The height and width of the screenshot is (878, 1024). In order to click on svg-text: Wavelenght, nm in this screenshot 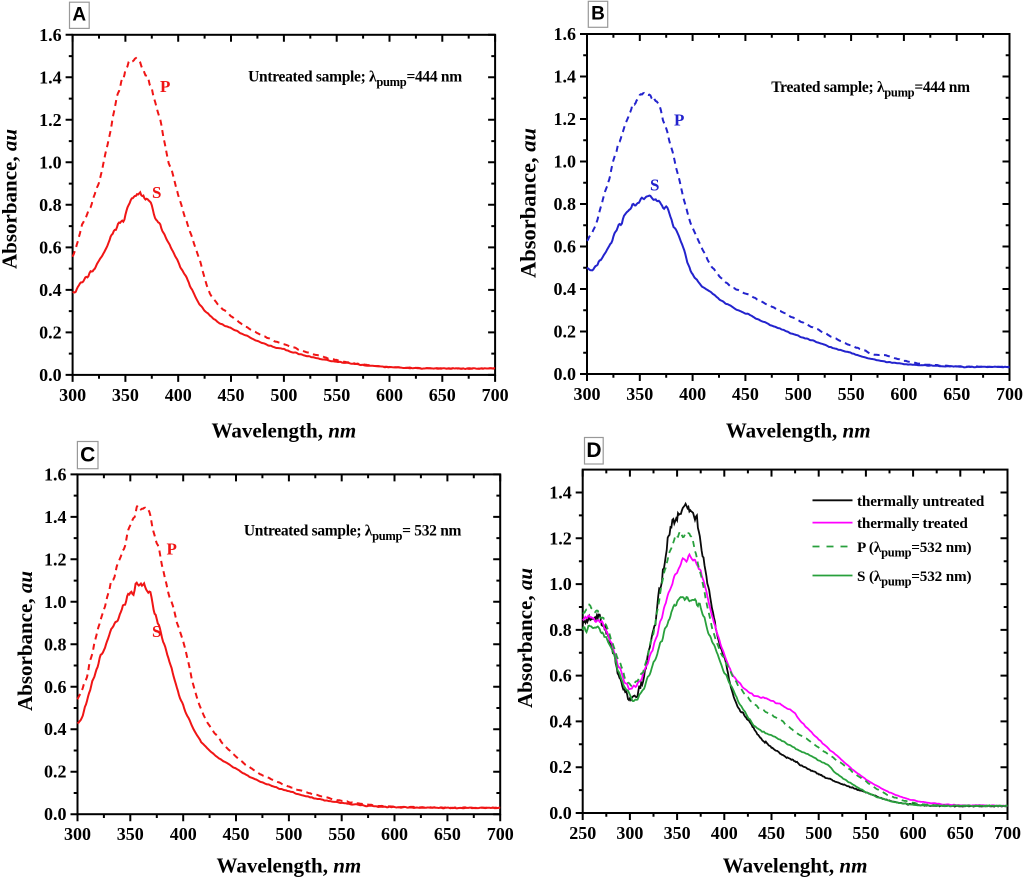, I will do `click(795, 866)`.